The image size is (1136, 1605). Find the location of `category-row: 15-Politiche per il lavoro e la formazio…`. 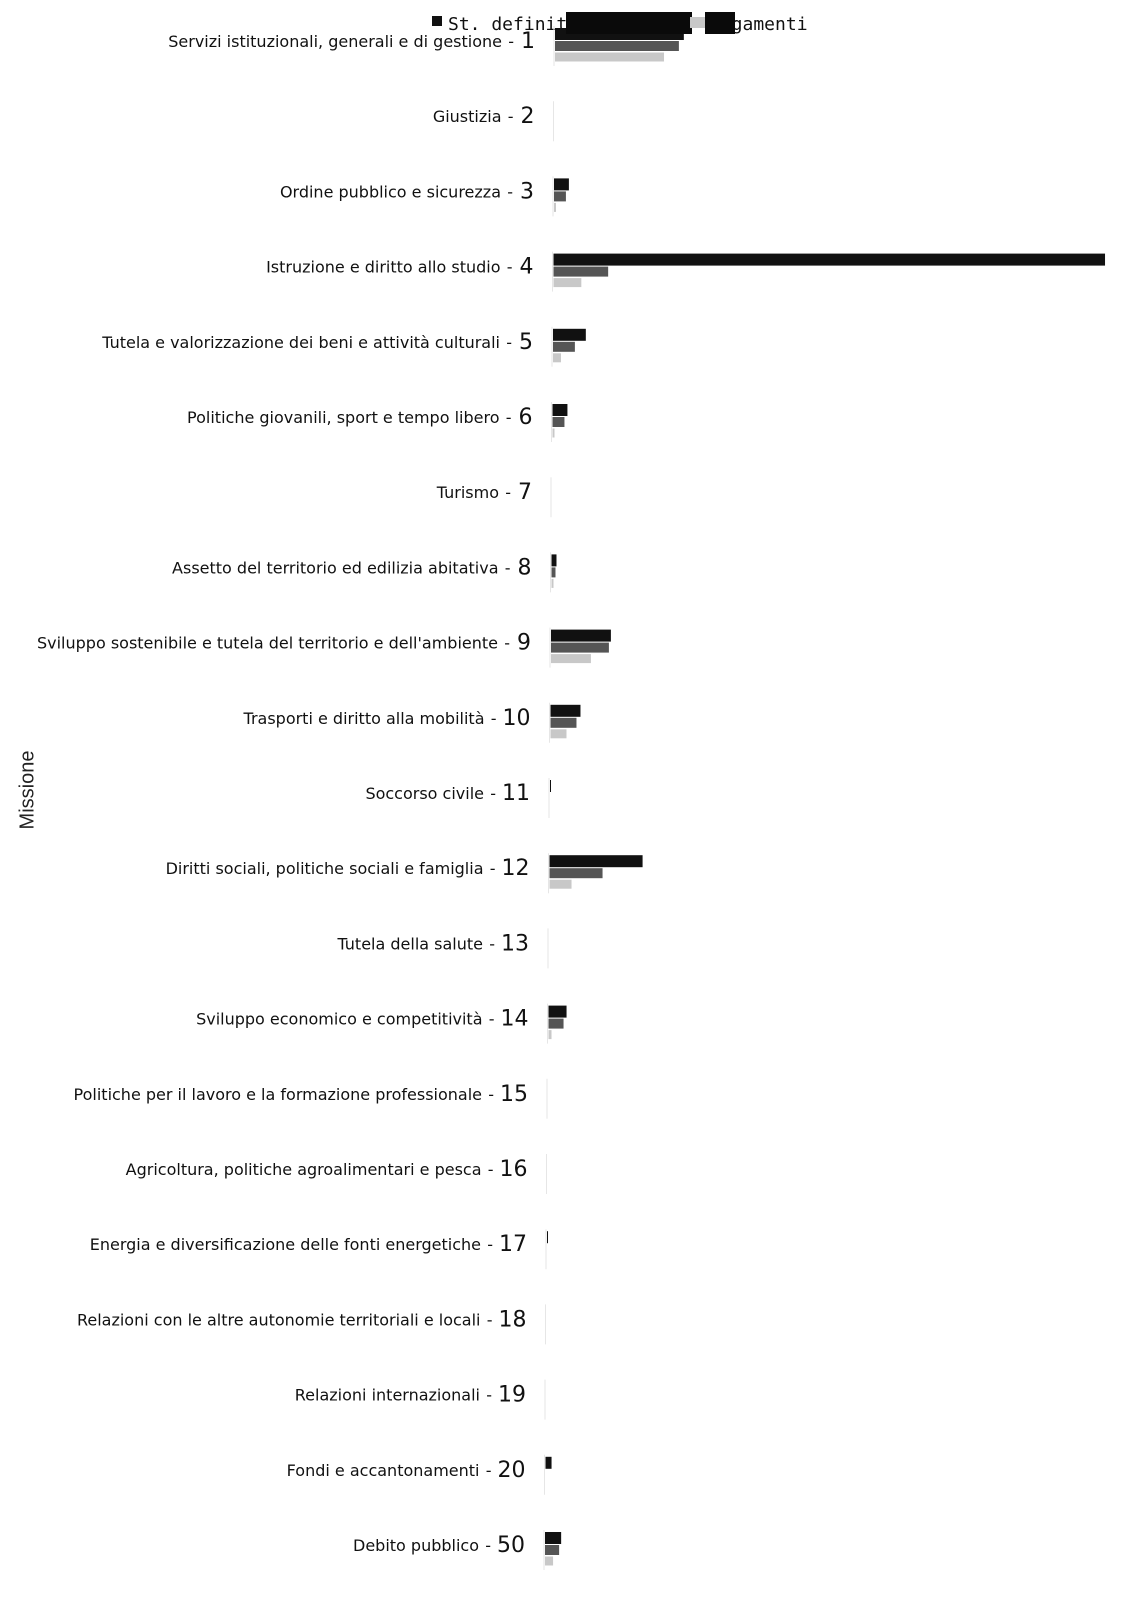

category-row: 15-Politiche per il lavoro e la formazio… is located at coordinates (301, 1094).